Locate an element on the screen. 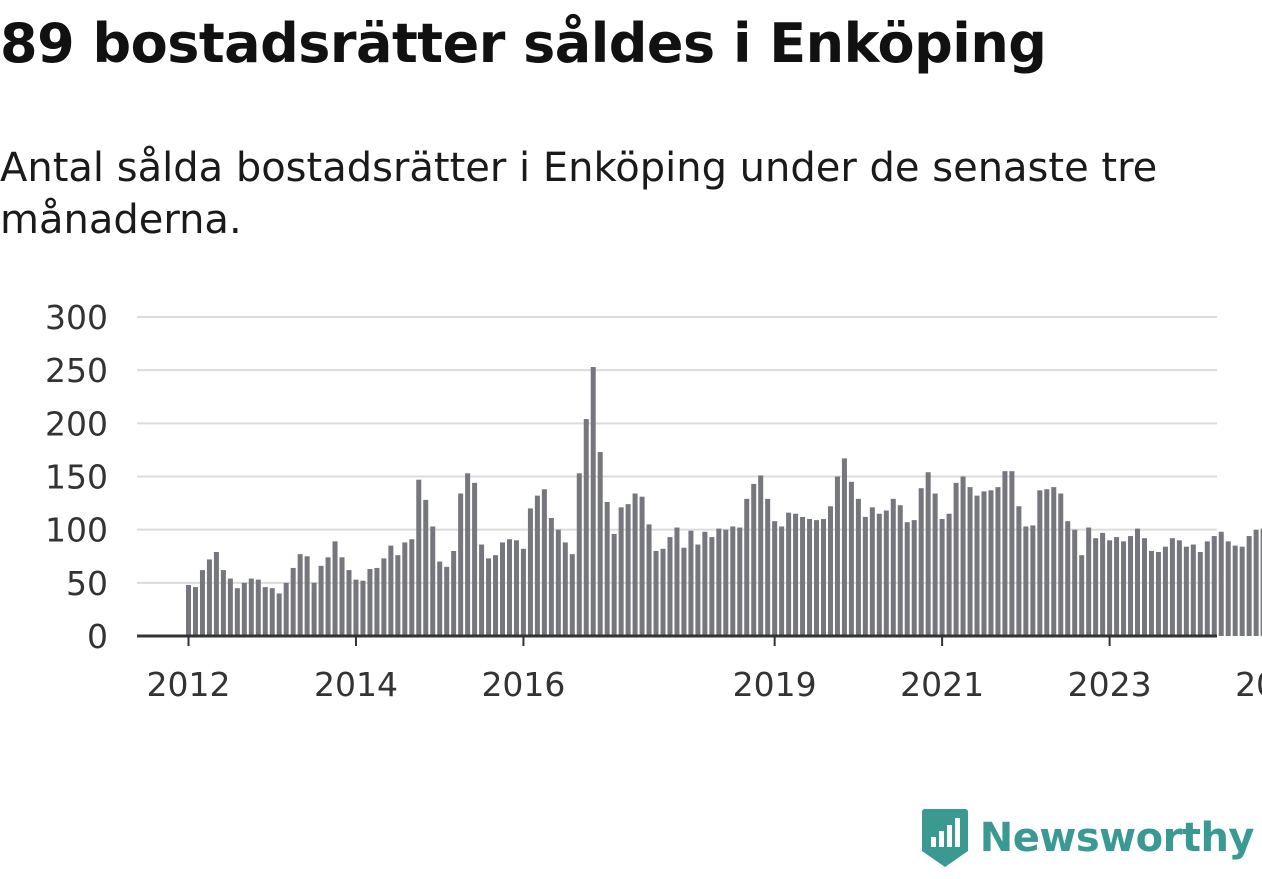 The height and width of the screenshot is (879, 1262). y-tick-label: 250 is located at coordinates (76, 370).